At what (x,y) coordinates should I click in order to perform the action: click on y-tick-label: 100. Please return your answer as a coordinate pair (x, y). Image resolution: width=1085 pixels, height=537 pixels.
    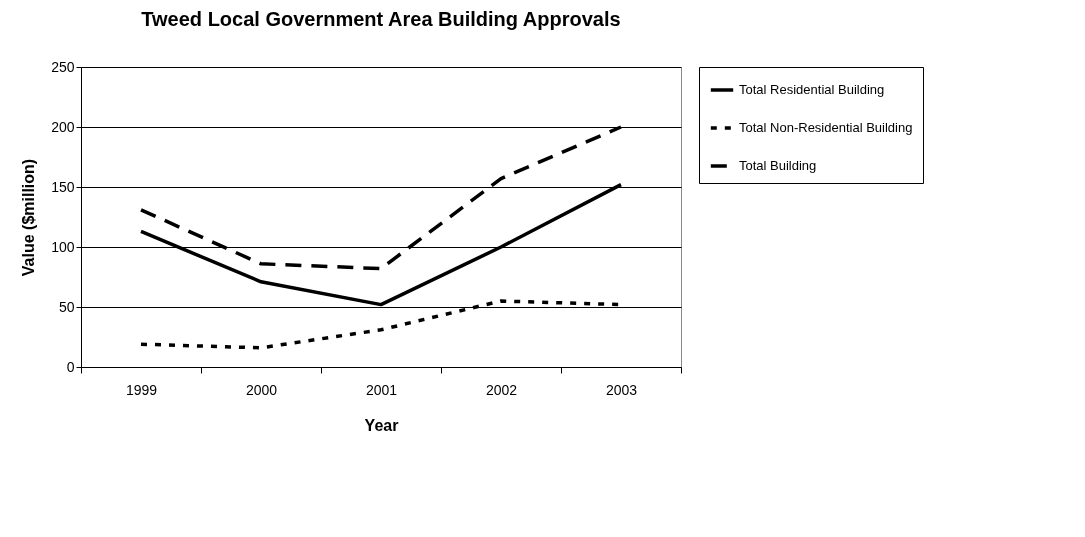
    Looking at the image, I should click on (63, 246).